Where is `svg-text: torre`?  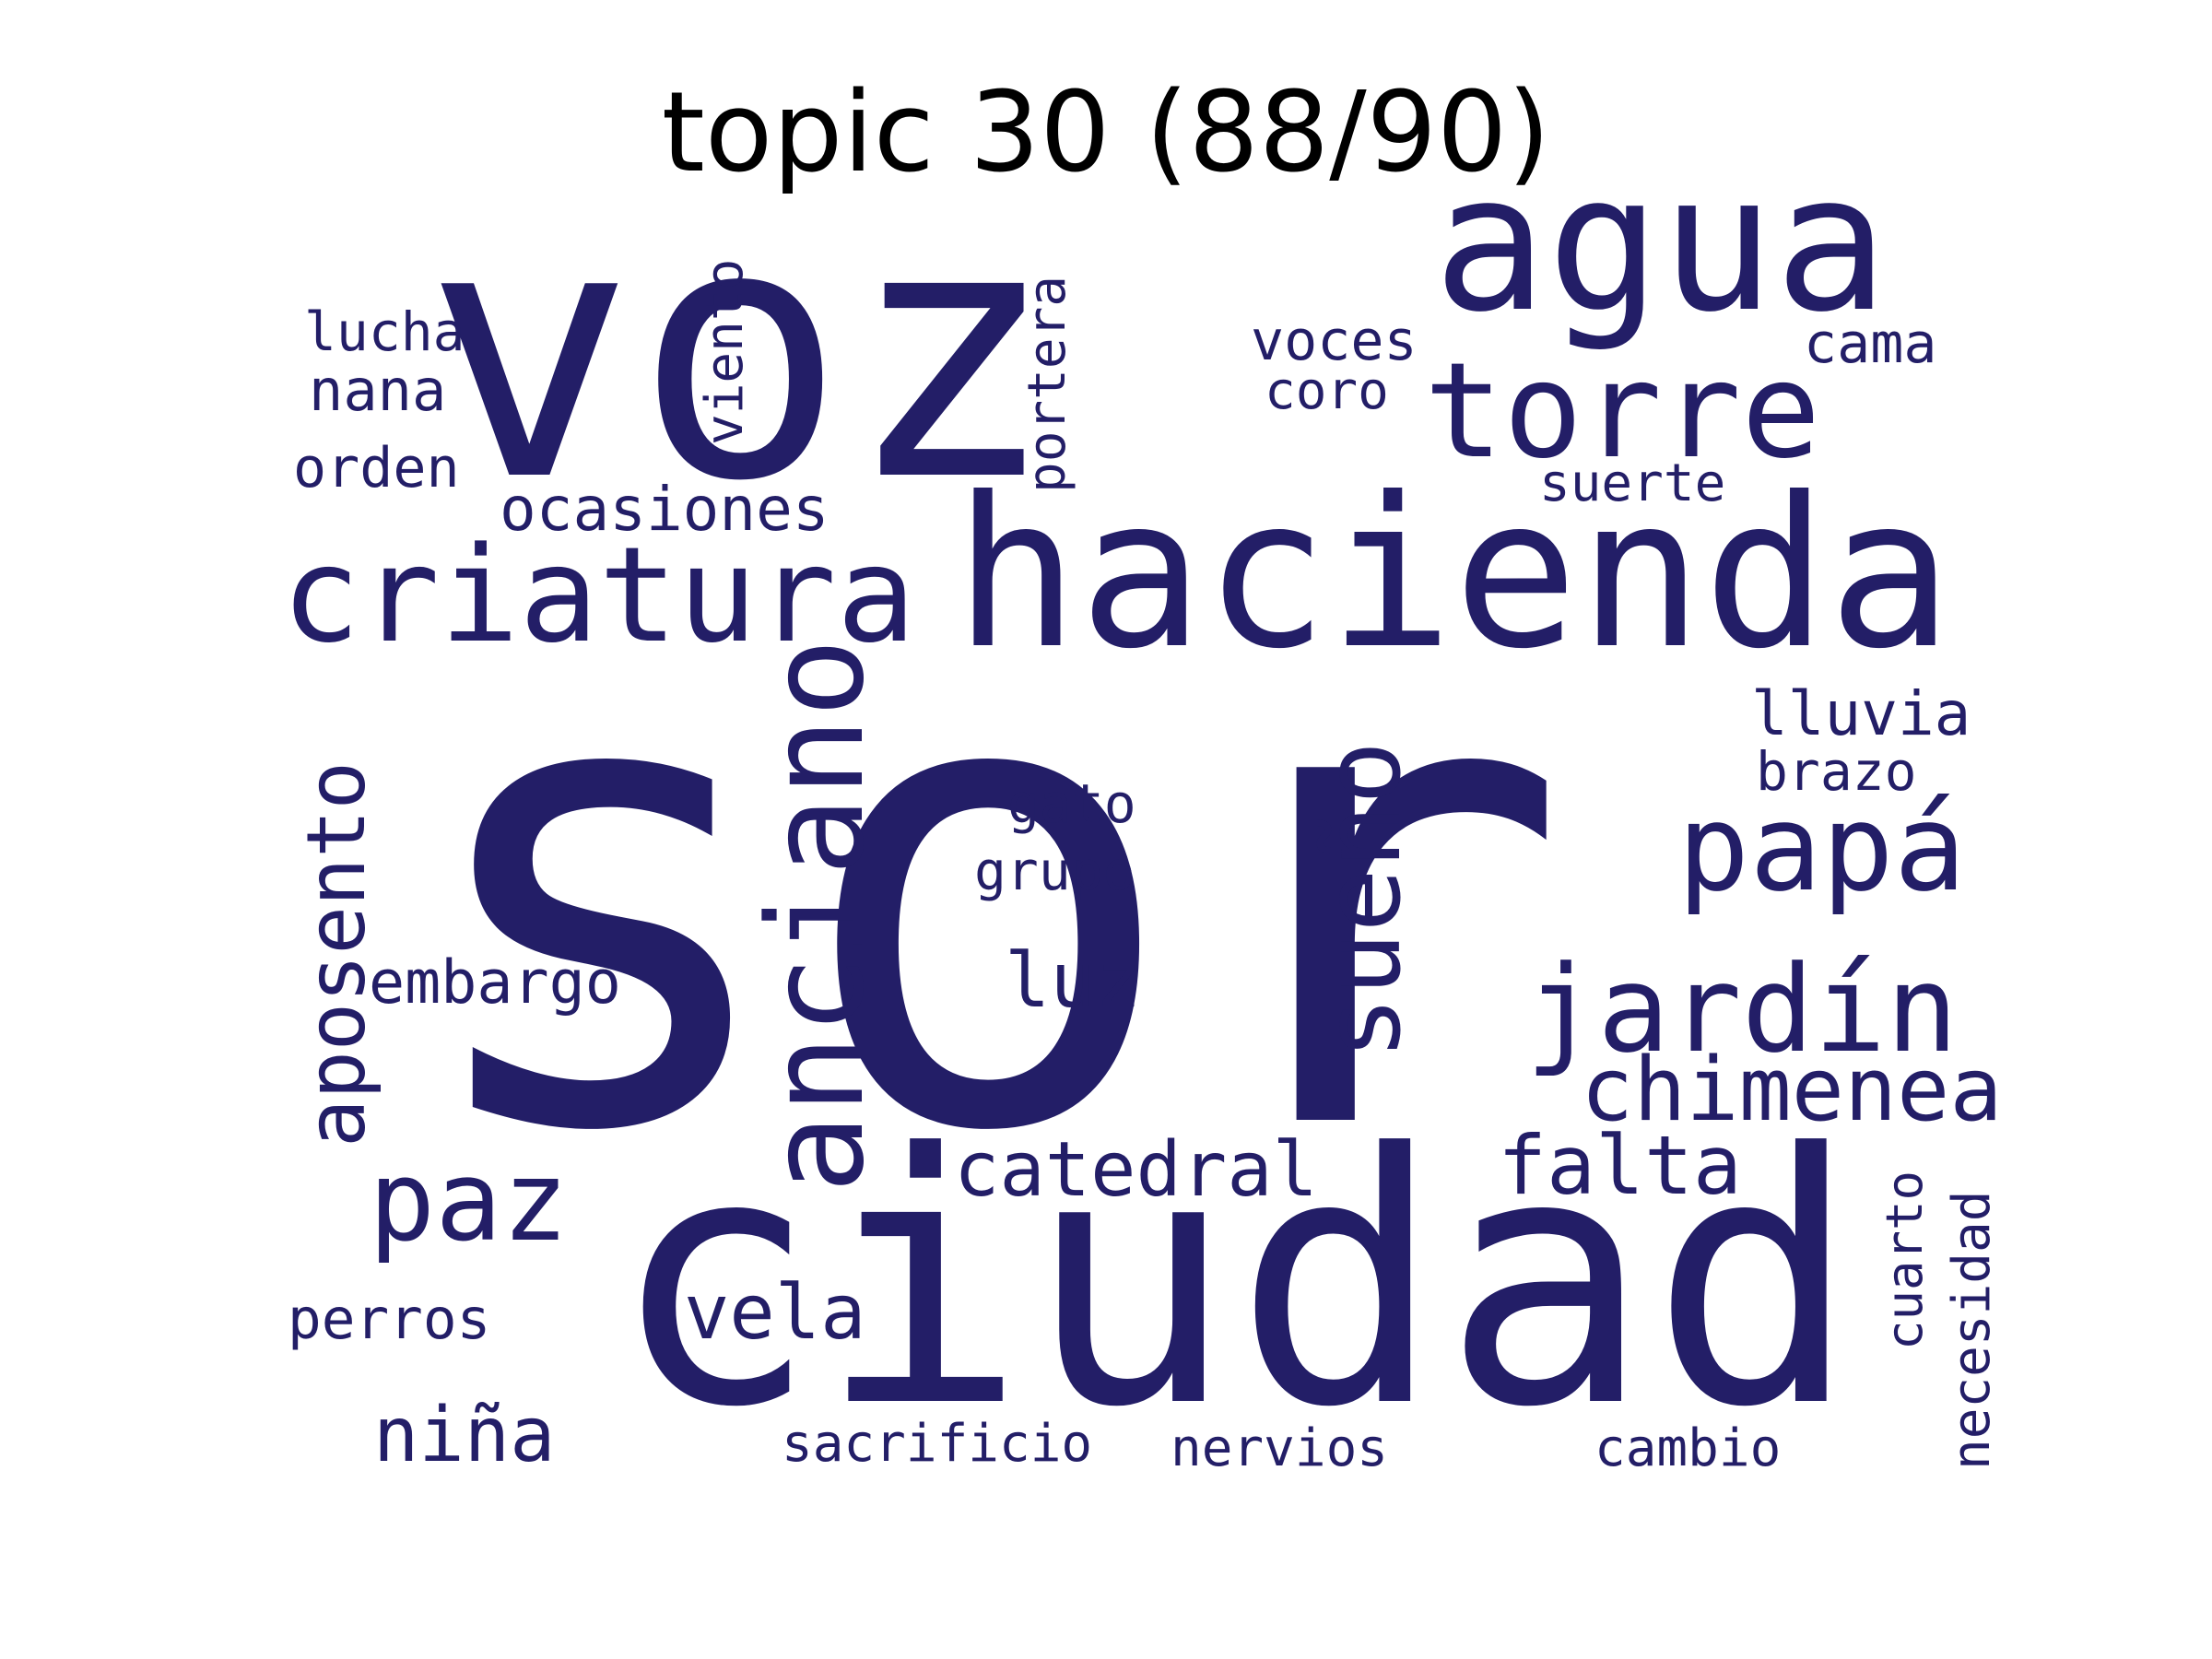 svg-text: torre is located at coordinates (1622, 411).